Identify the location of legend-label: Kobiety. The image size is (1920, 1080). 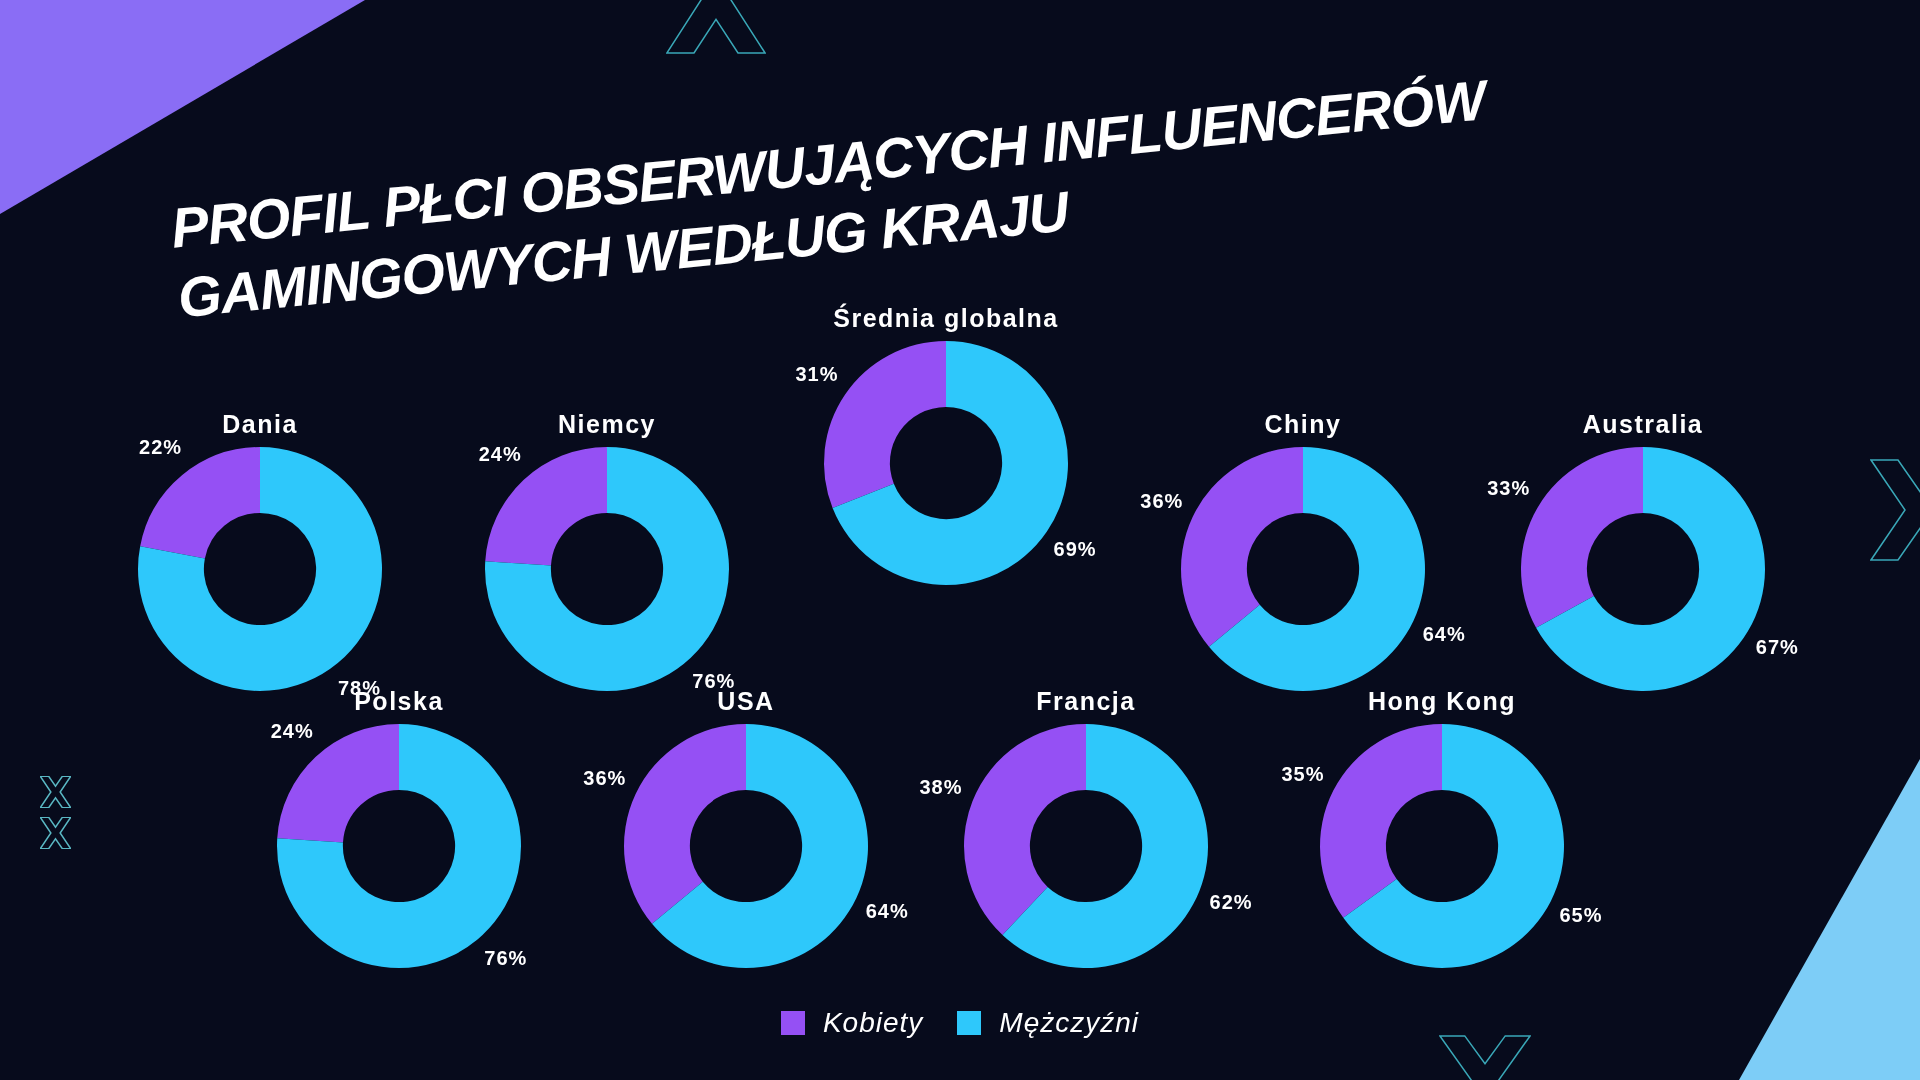
(873, 1023).